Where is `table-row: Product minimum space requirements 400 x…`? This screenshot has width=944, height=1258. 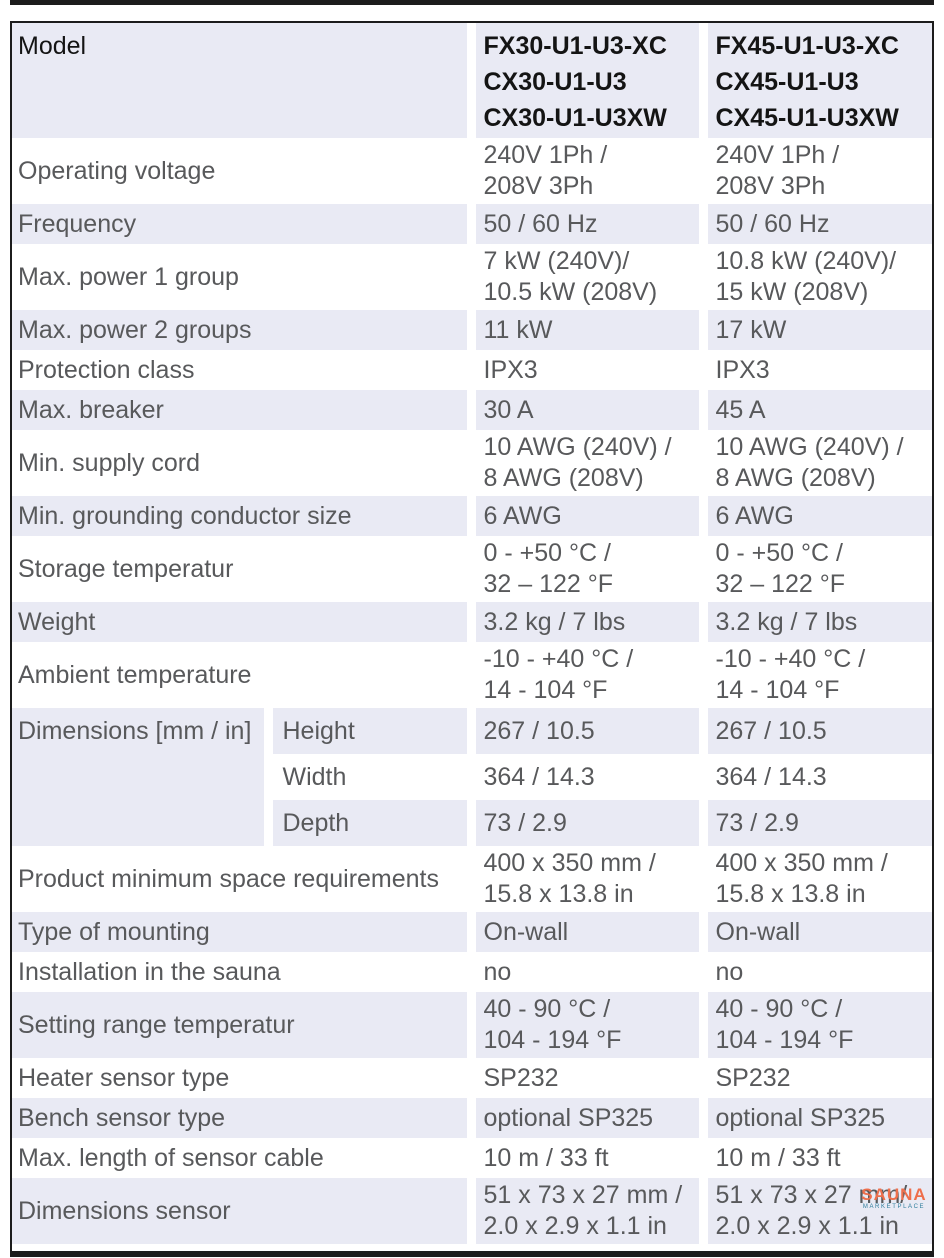 table-row: Product minimum space requirements 400 x… is located at coordinates (472, 879).